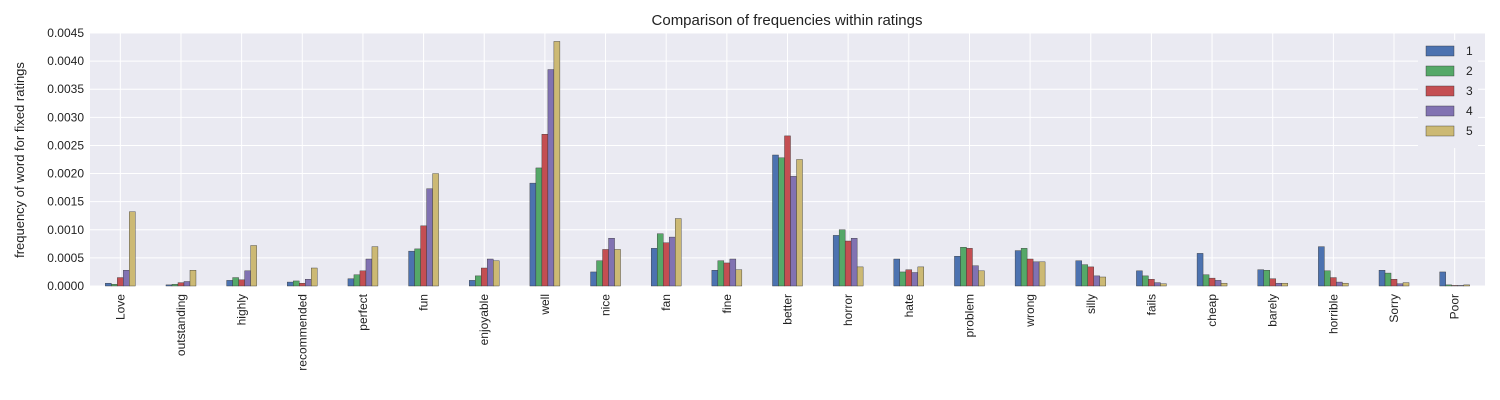 This screenshot has height=400, width=1500. I want to click on y-tick-label: 0.0040, so click(65, 61).